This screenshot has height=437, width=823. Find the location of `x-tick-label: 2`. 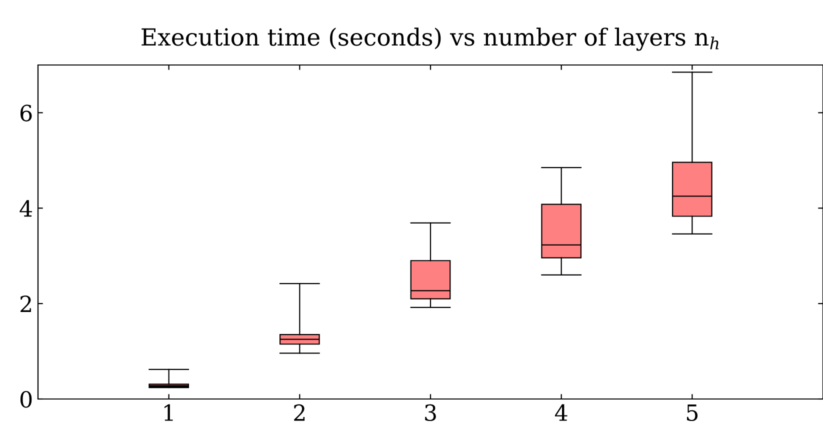

x-tick-label: 2 is located at coordinates (299, 412).